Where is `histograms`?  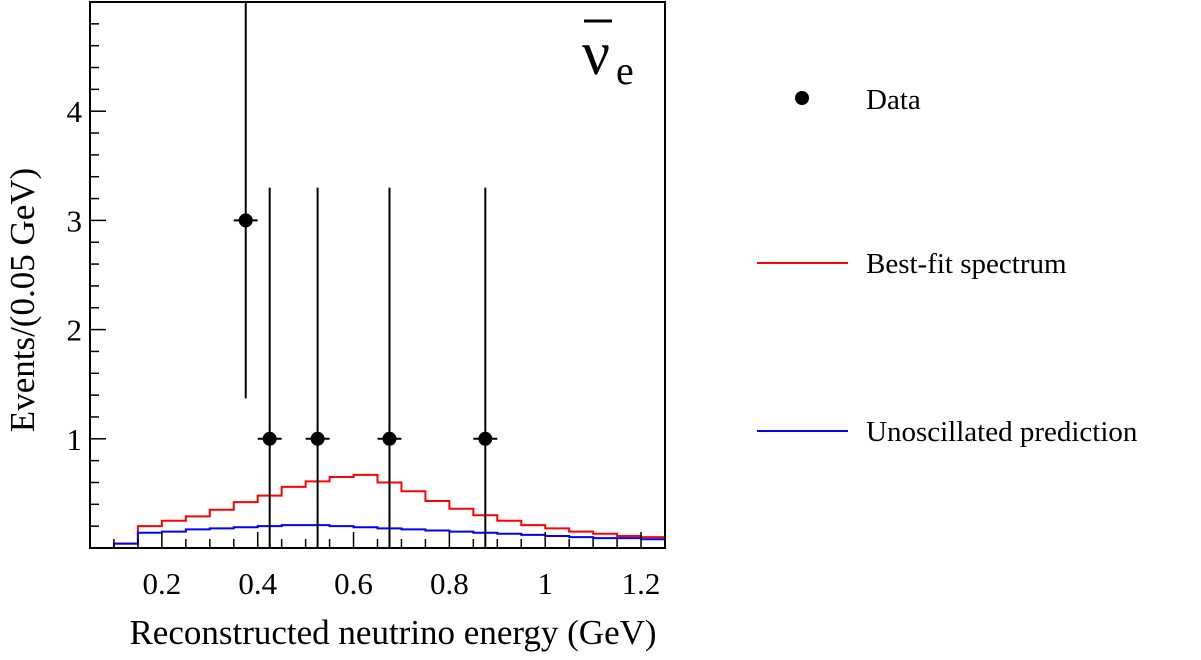
histograms is located at coordinates (388, 510).